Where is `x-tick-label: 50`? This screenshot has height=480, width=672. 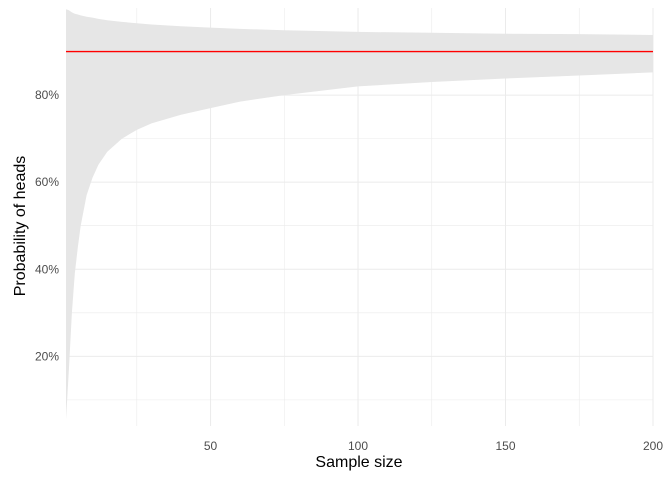
x-tick-label: 50 is located at coordinates (211, 446).